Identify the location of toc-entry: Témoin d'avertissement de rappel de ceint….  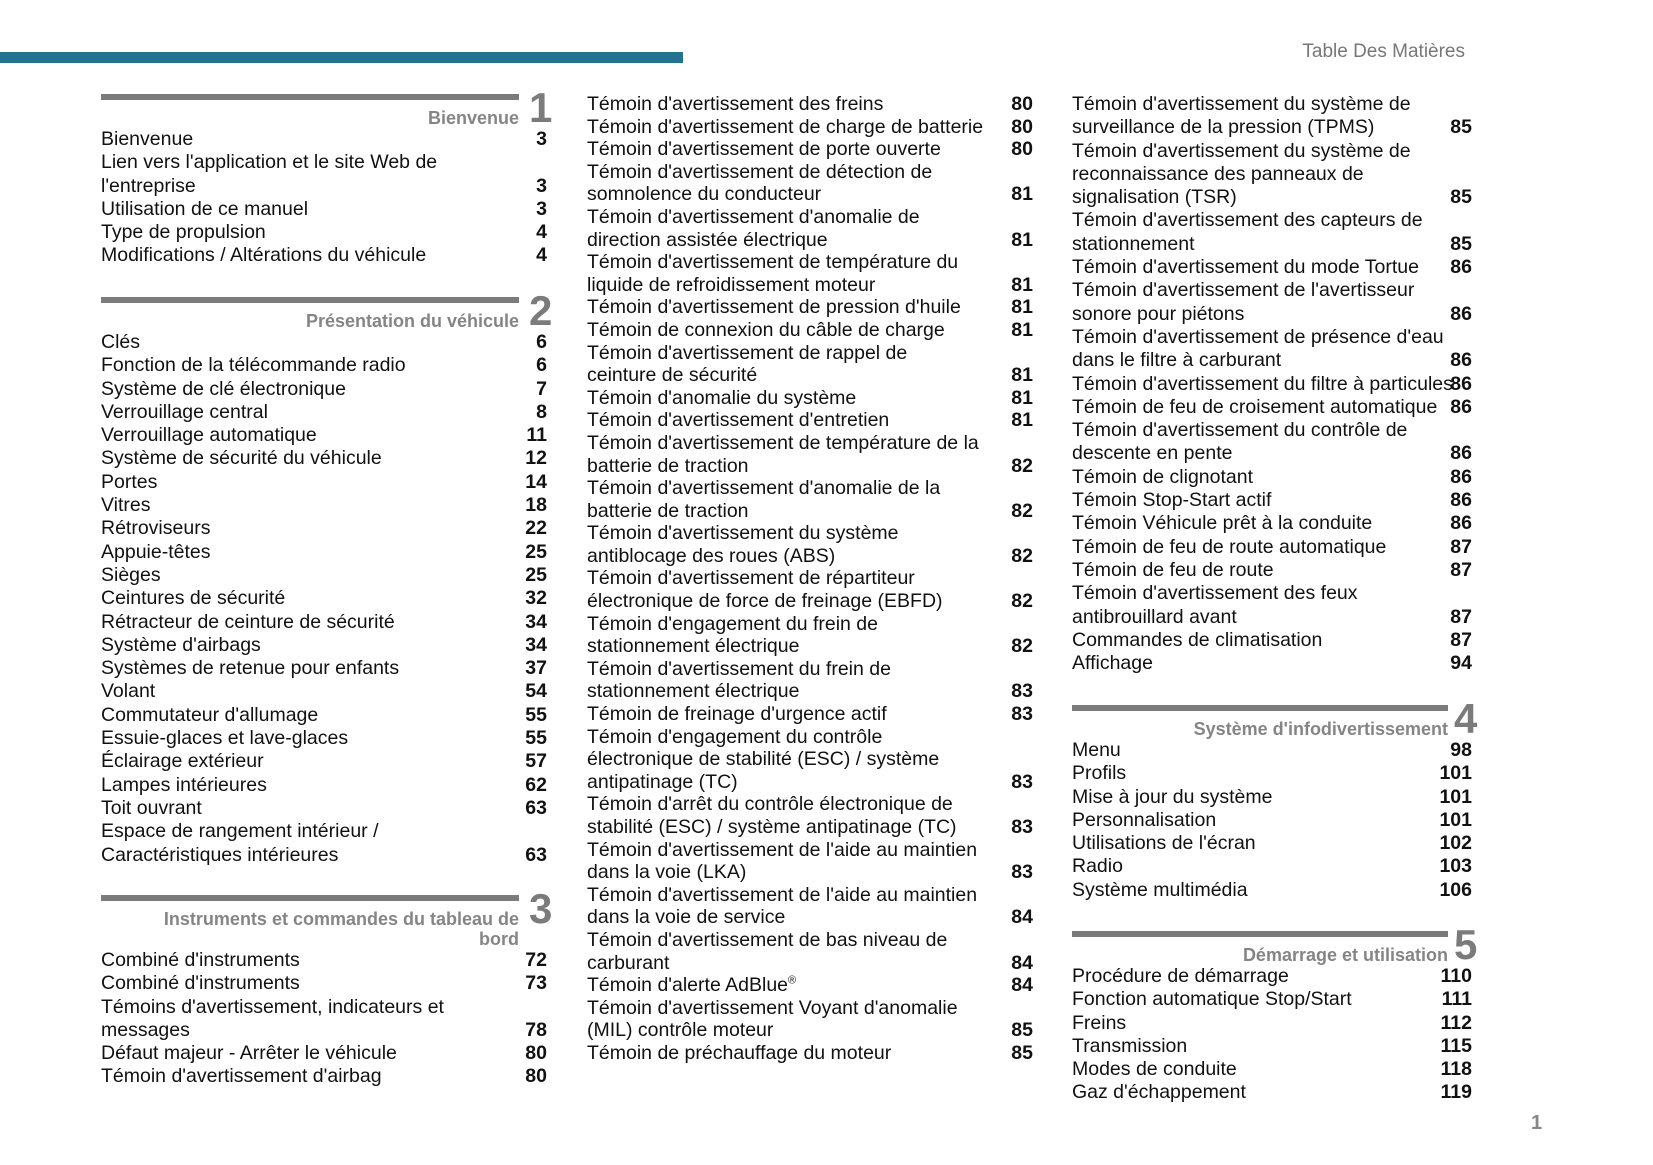
(810, 364).